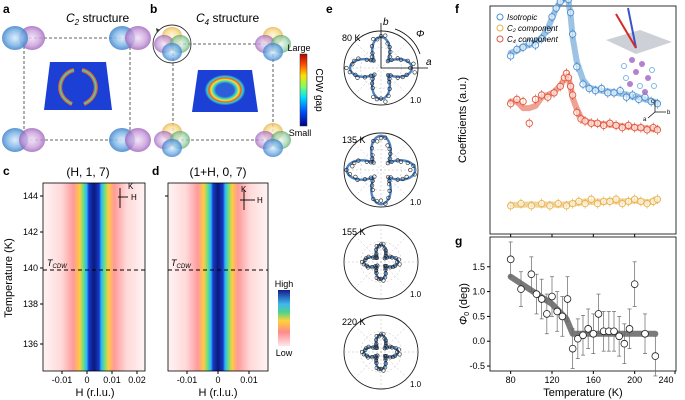  Describe the element at coordinates (137, 380) in the screenshot. I see `xtick-label: 0.02` at that location.